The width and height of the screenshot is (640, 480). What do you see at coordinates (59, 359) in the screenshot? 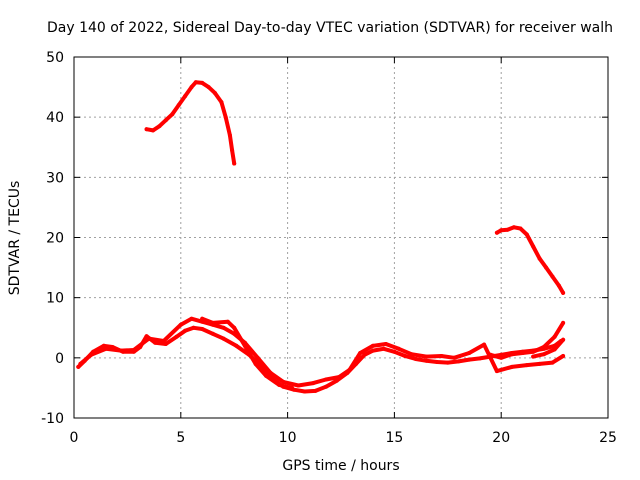
I see `y-tick-label: 0` at bounding box center [59, 359].